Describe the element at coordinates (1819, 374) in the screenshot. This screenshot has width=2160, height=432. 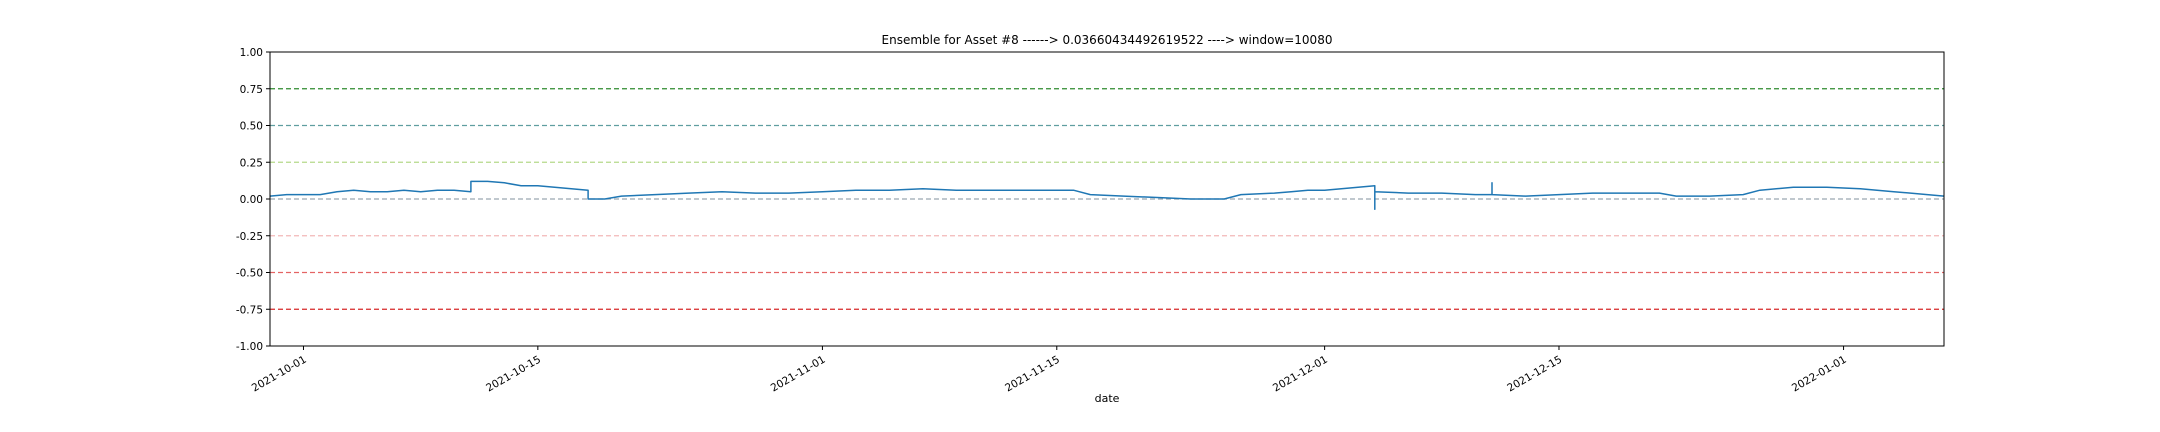
I see `x-tick-label-6: 2022-01-01` at that location.